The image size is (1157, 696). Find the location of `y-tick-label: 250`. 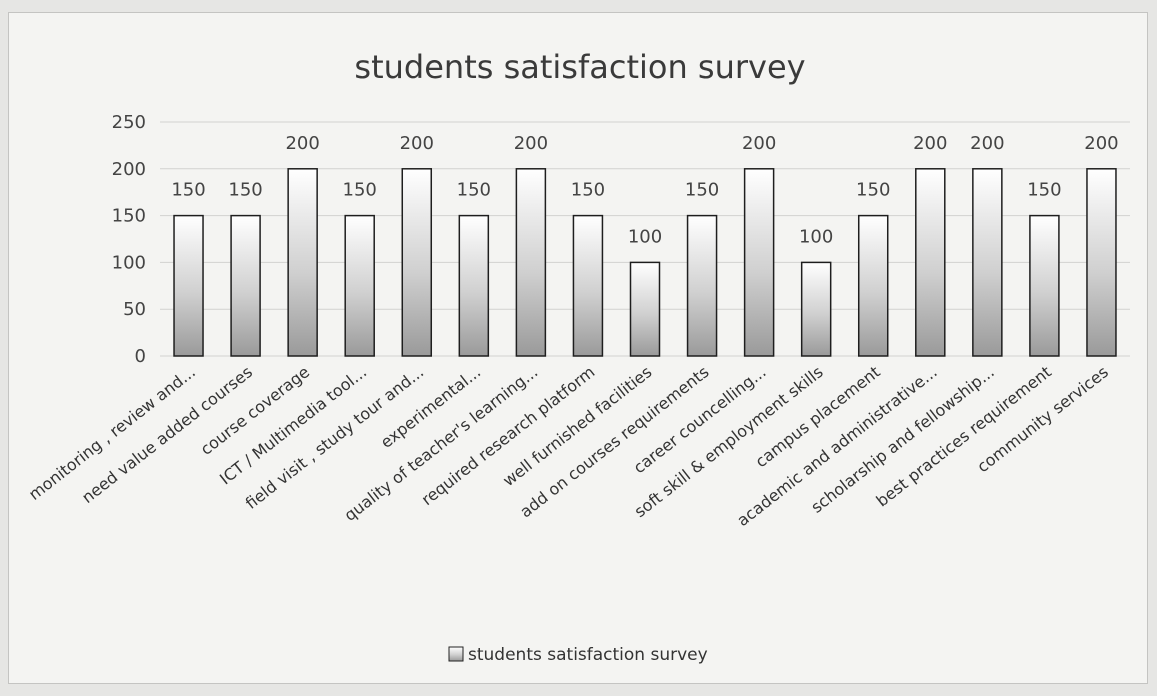

y-tick-label: 250 is located at coordinates (129, 122).